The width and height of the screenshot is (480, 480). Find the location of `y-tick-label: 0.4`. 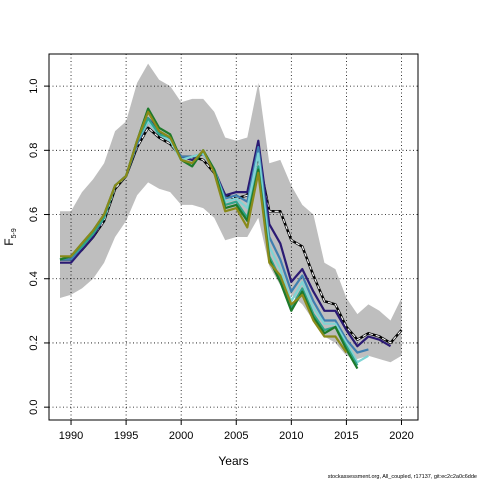

y-tick-label: 0.4 is located at coordinates (34, 278).